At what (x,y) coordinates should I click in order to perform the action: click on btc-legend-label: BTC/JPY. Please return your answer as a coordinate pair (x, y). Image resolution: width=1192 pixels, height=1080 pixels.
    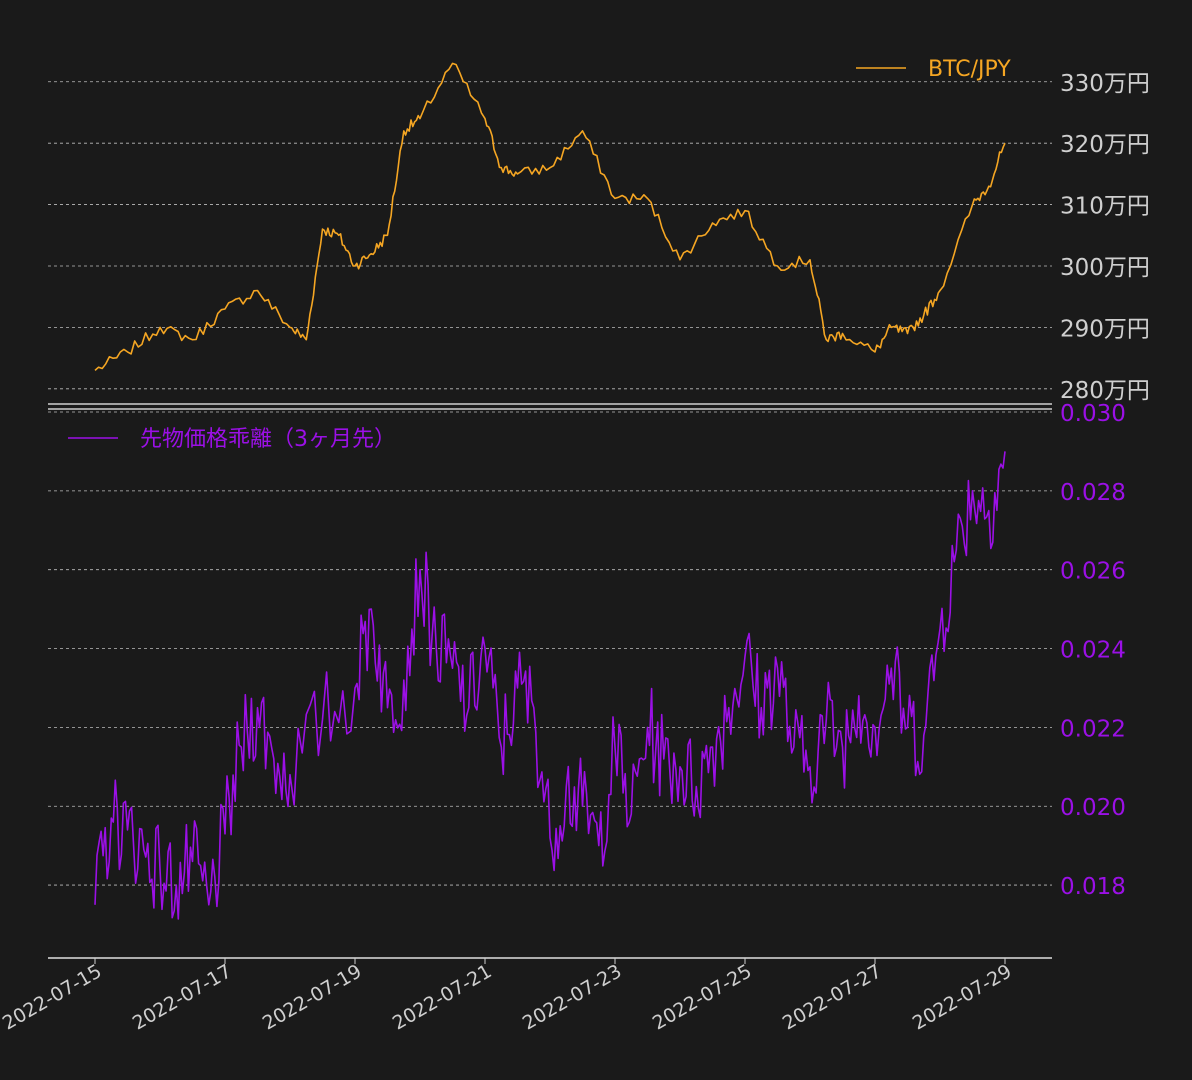
    Looking at the image, I should click on (969, 69).